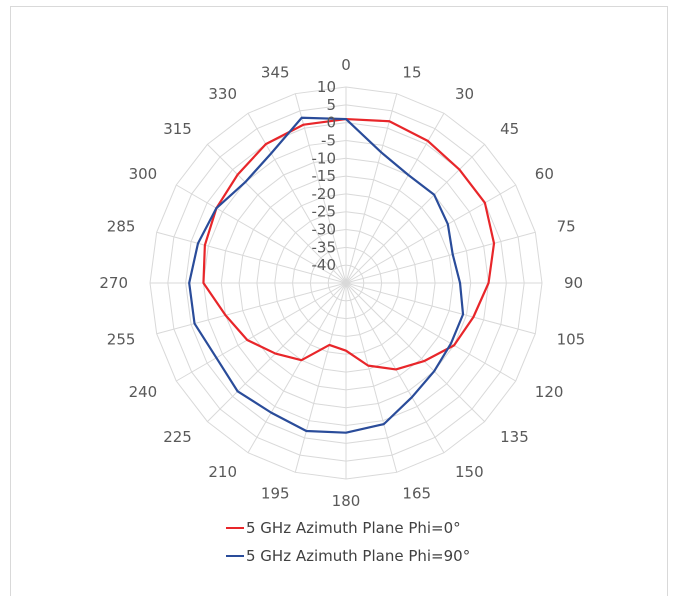 This screenshot has width=678, height=596. What do you see at coordinates (222, 472) in the screenshot?
I see `category-label: 210` at bounding box center [222, 472].